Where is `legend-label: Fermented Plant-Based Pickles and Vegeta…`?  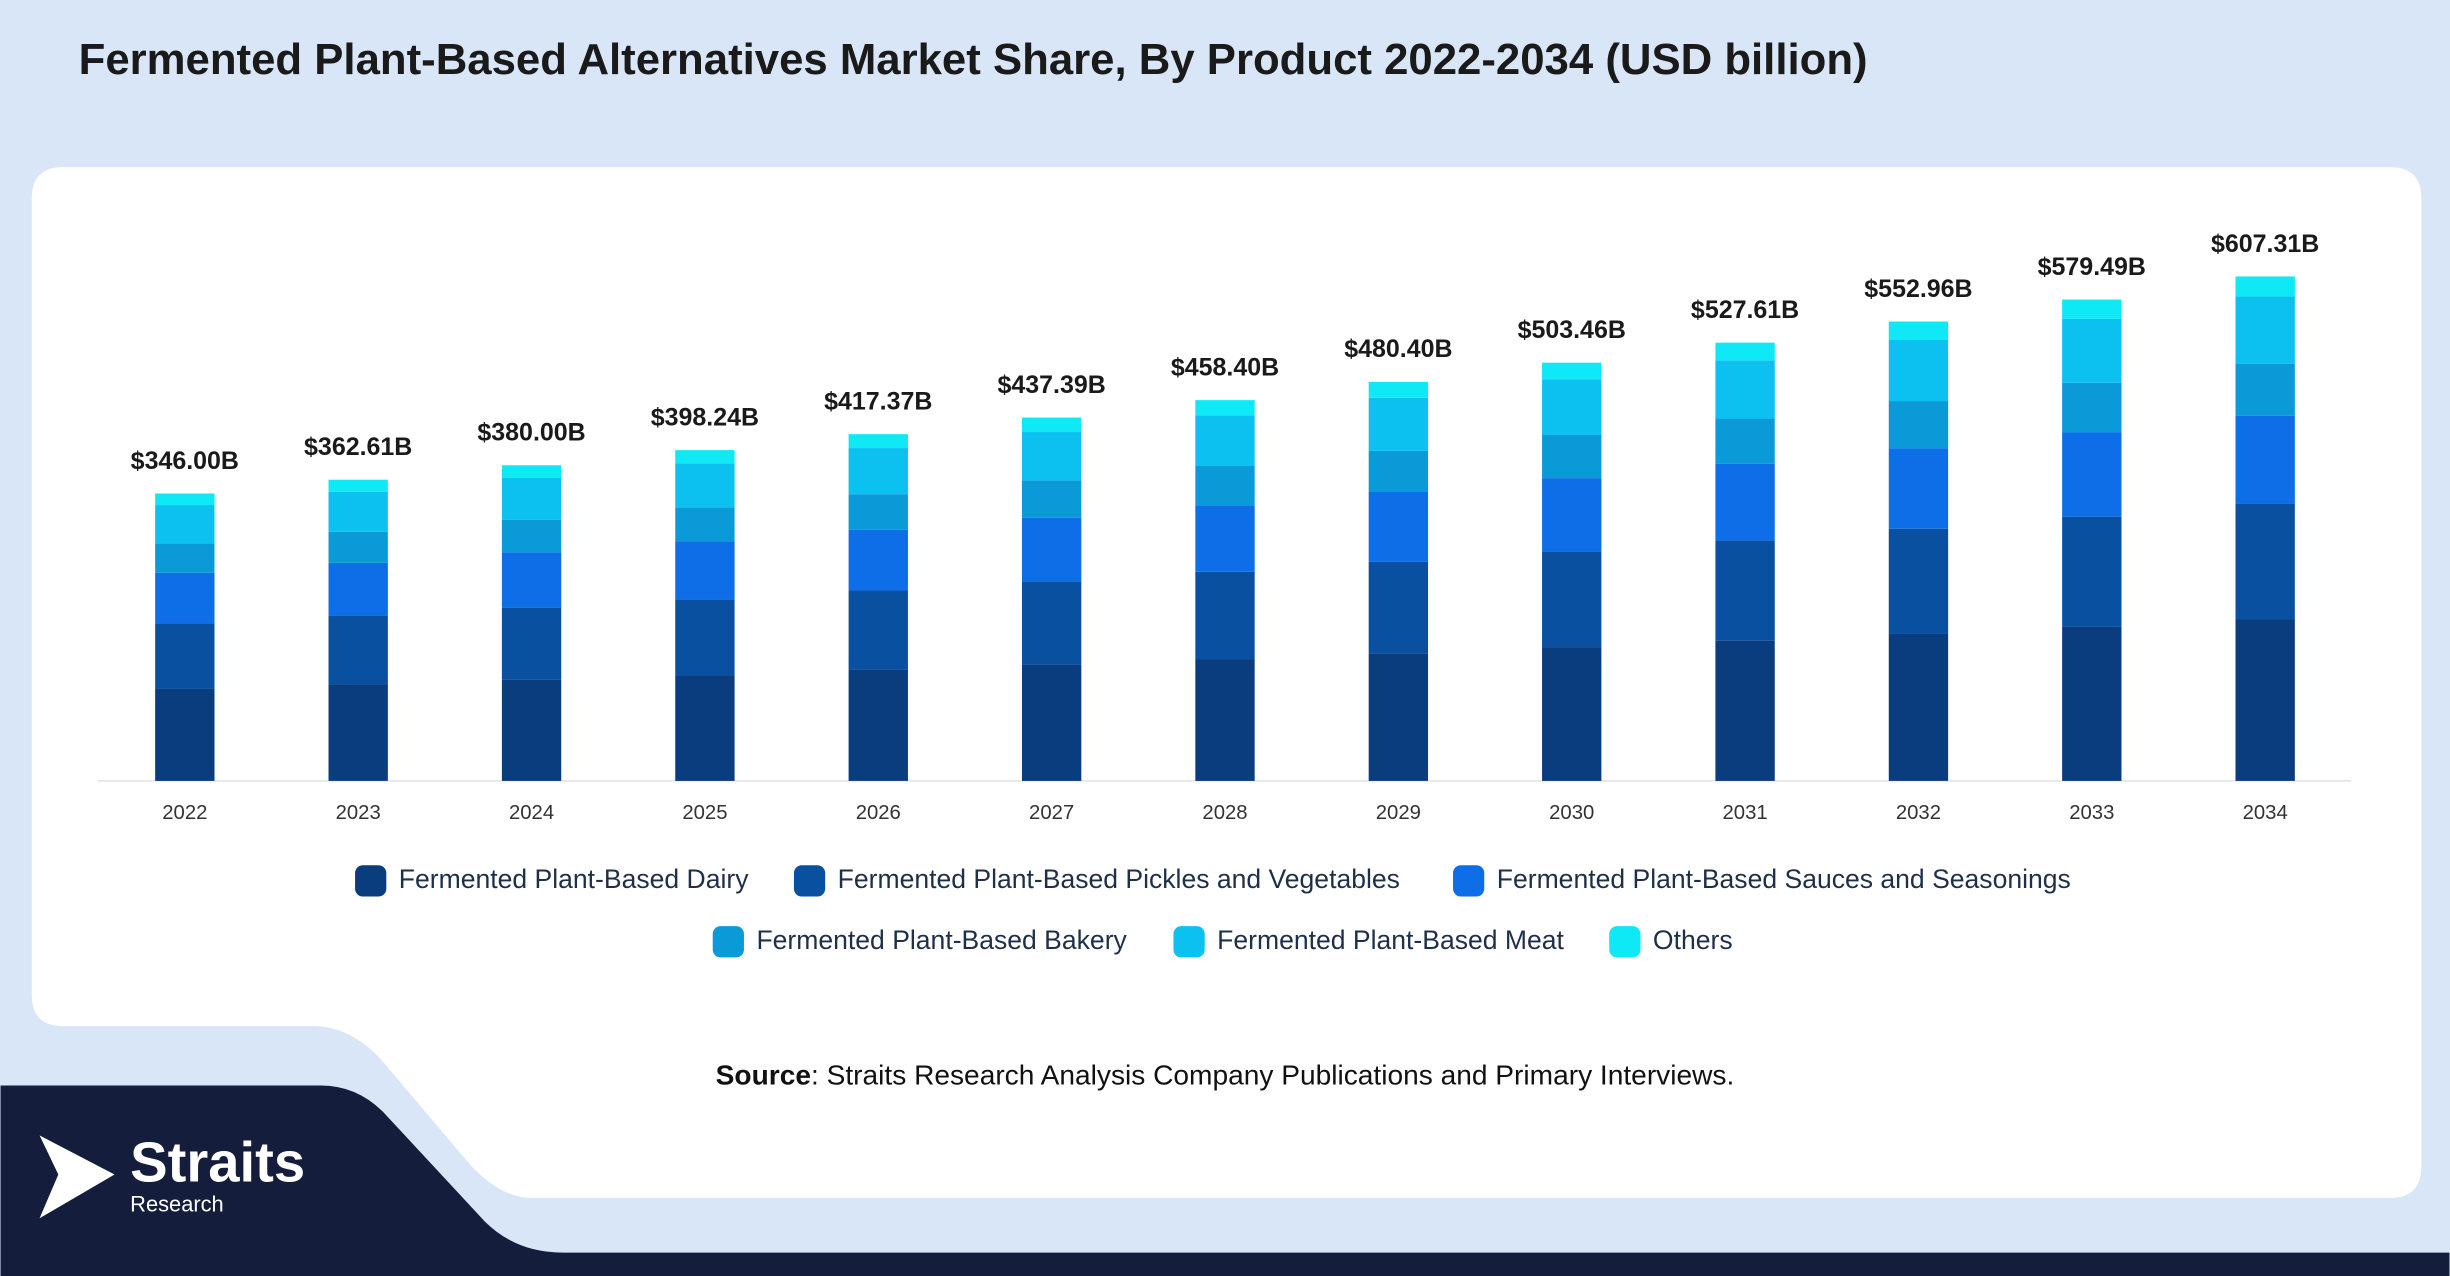
legend-label: Fermented Plant-Based Pickles and Vegeta… is located at coordinates (1119, 879).